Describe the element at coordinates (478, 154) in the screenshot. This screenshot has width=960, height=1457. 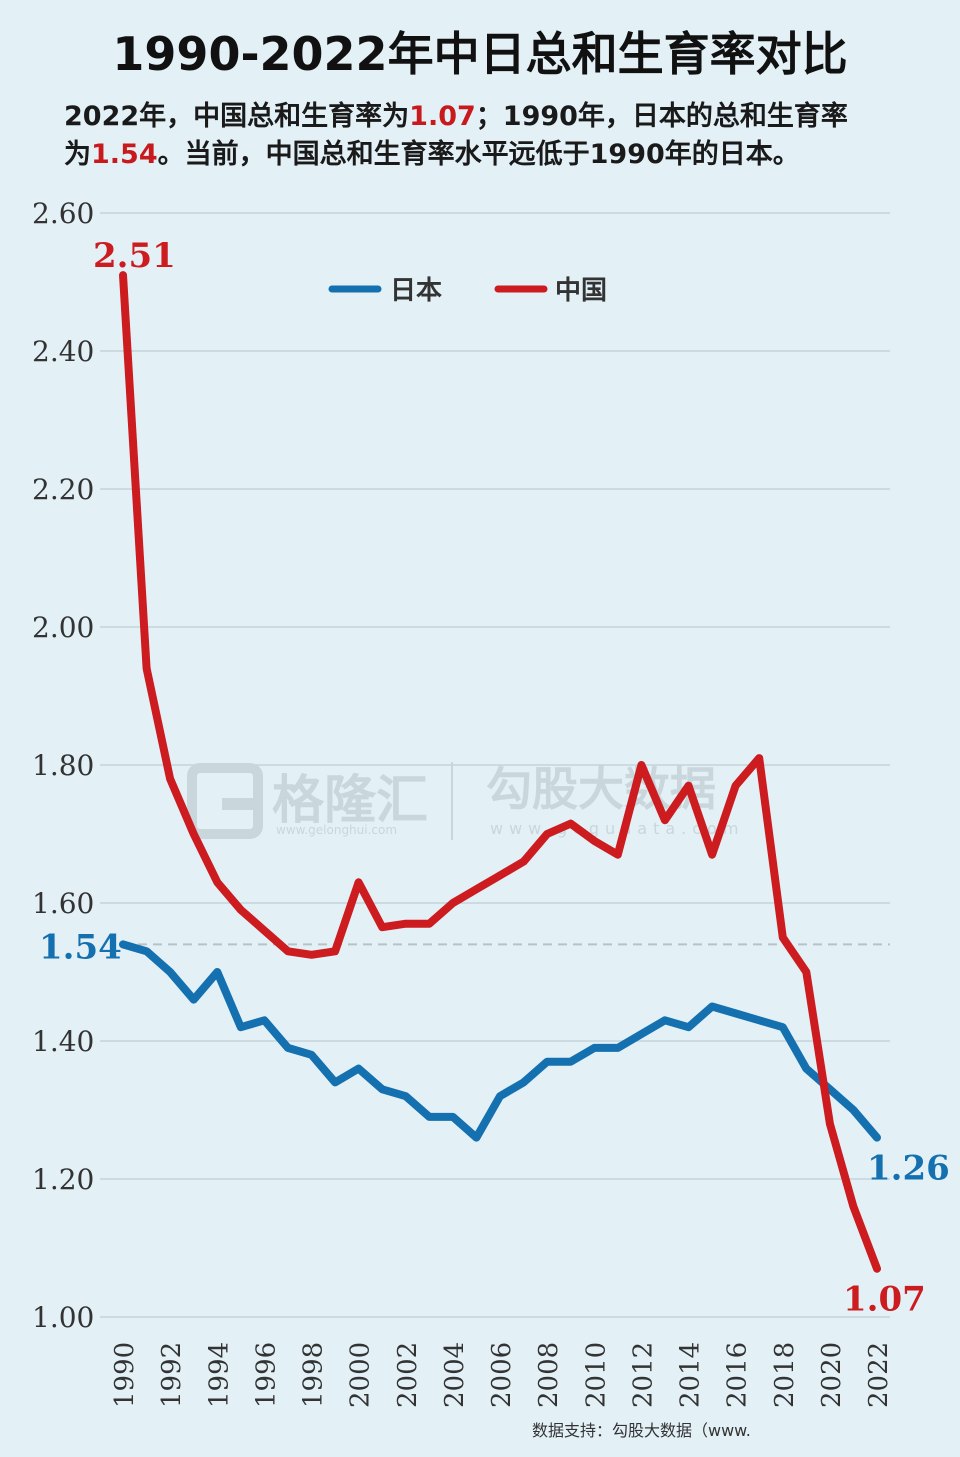
I see `subtitle-text-2b: 。当前，中国总和生育率水平远低于1990年的日本。` at that location.